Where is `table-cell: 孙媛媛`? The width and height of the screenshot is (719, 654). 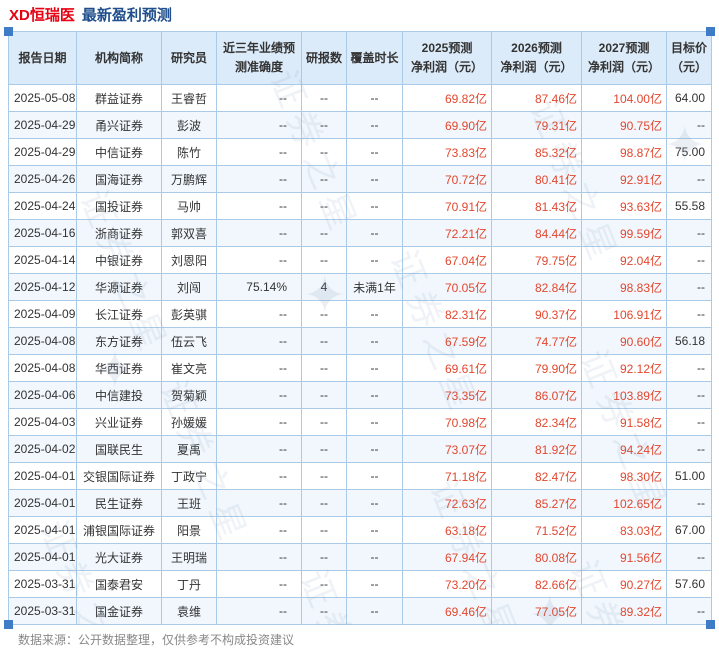 table-cell: 孙媛媛 is located at coordinates (189, 422).